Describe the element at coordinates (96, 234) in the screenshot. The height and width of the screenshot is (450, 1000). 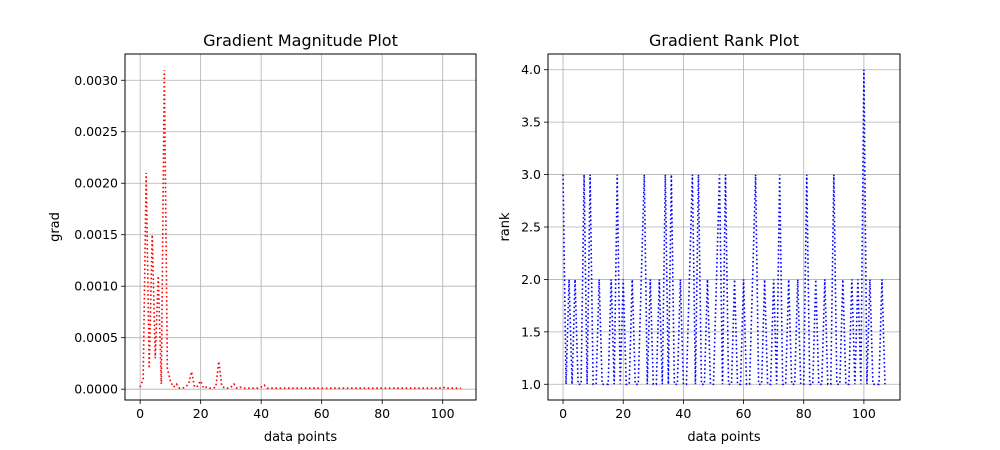
I see `y-tick-label: 0.0015` at that location.